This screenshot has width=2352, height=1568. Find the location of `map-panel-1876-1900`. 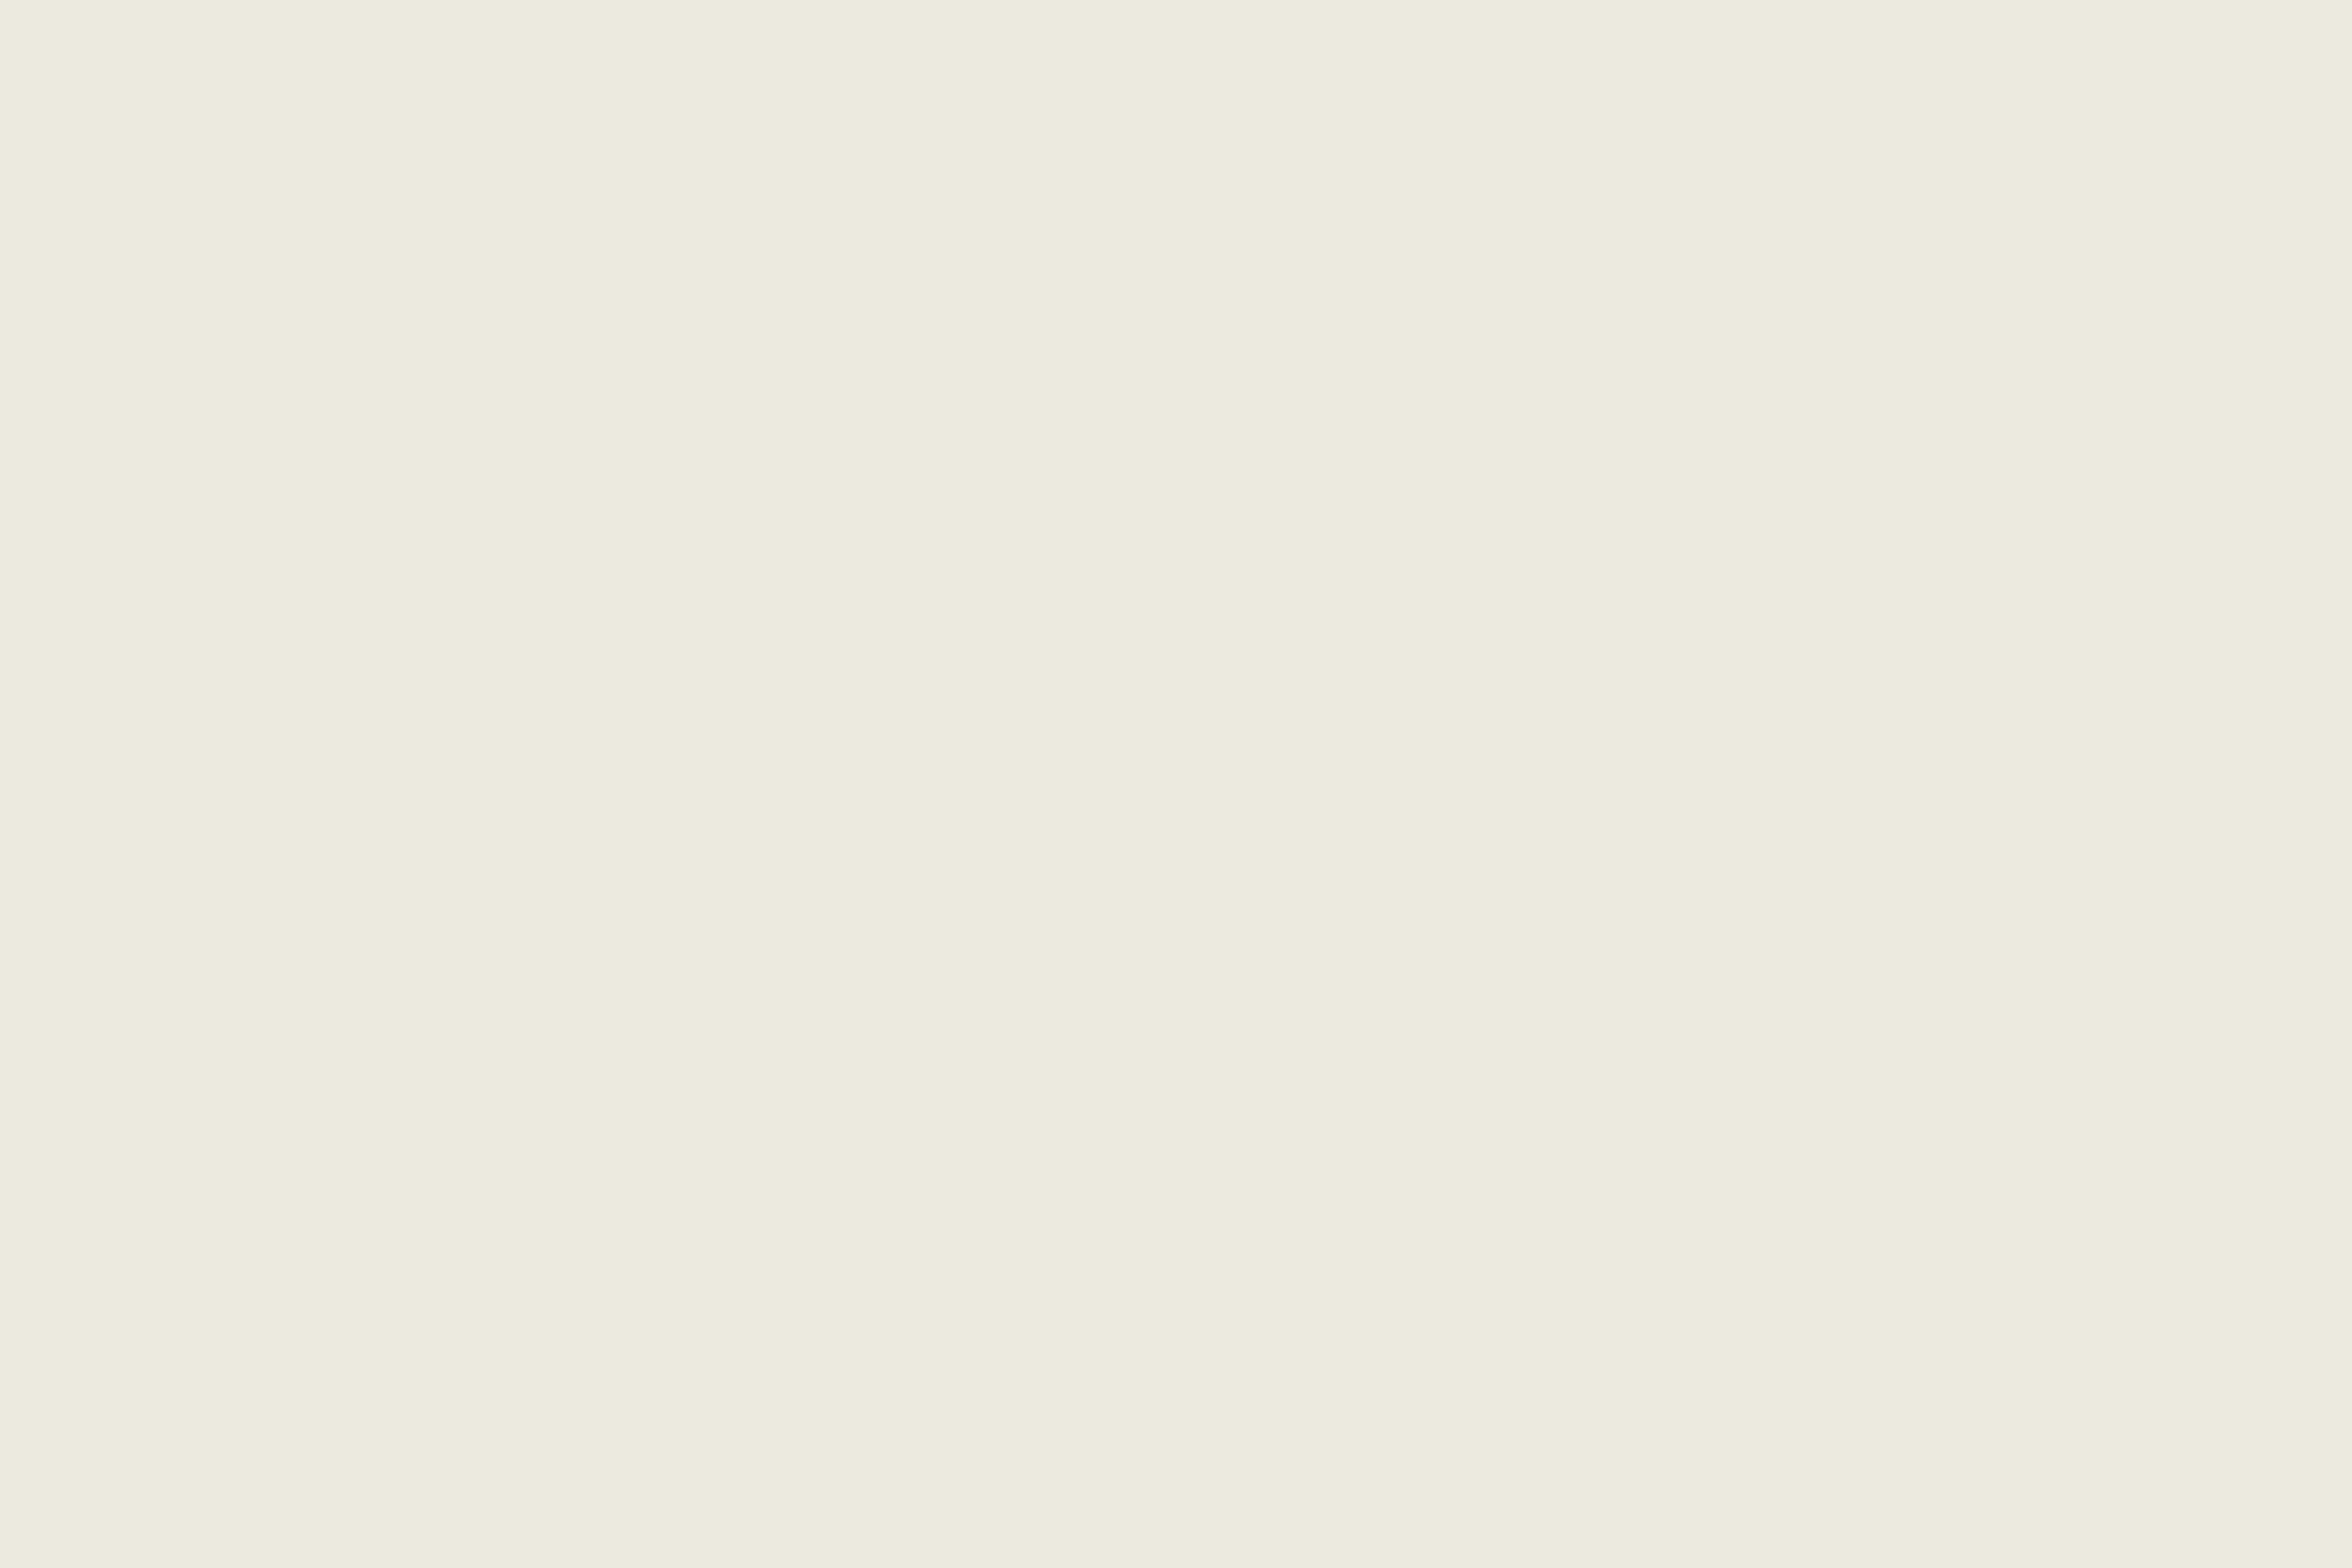

map-panel-1876-1900 is located at coordinates (1221, 865).